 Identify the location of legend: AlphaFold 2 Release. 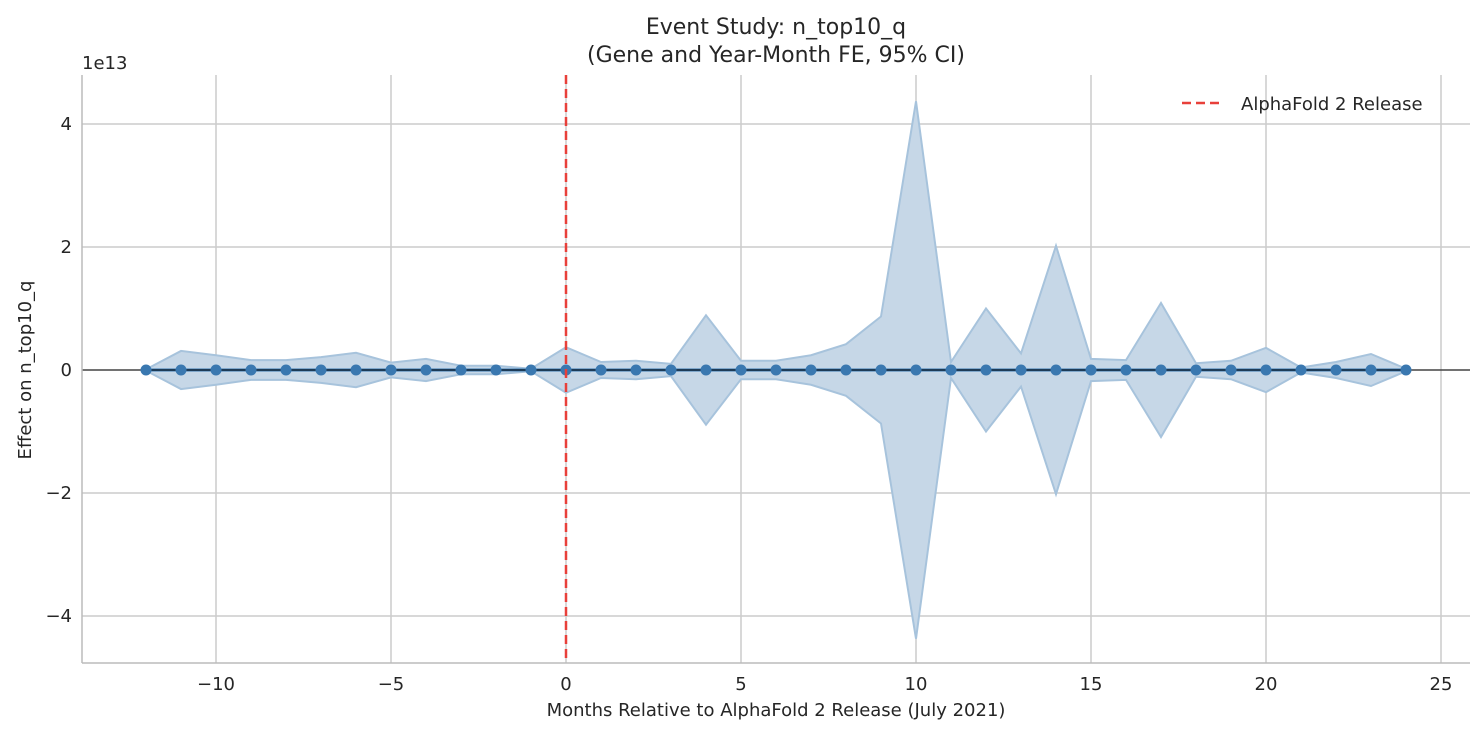
(1302, 104).